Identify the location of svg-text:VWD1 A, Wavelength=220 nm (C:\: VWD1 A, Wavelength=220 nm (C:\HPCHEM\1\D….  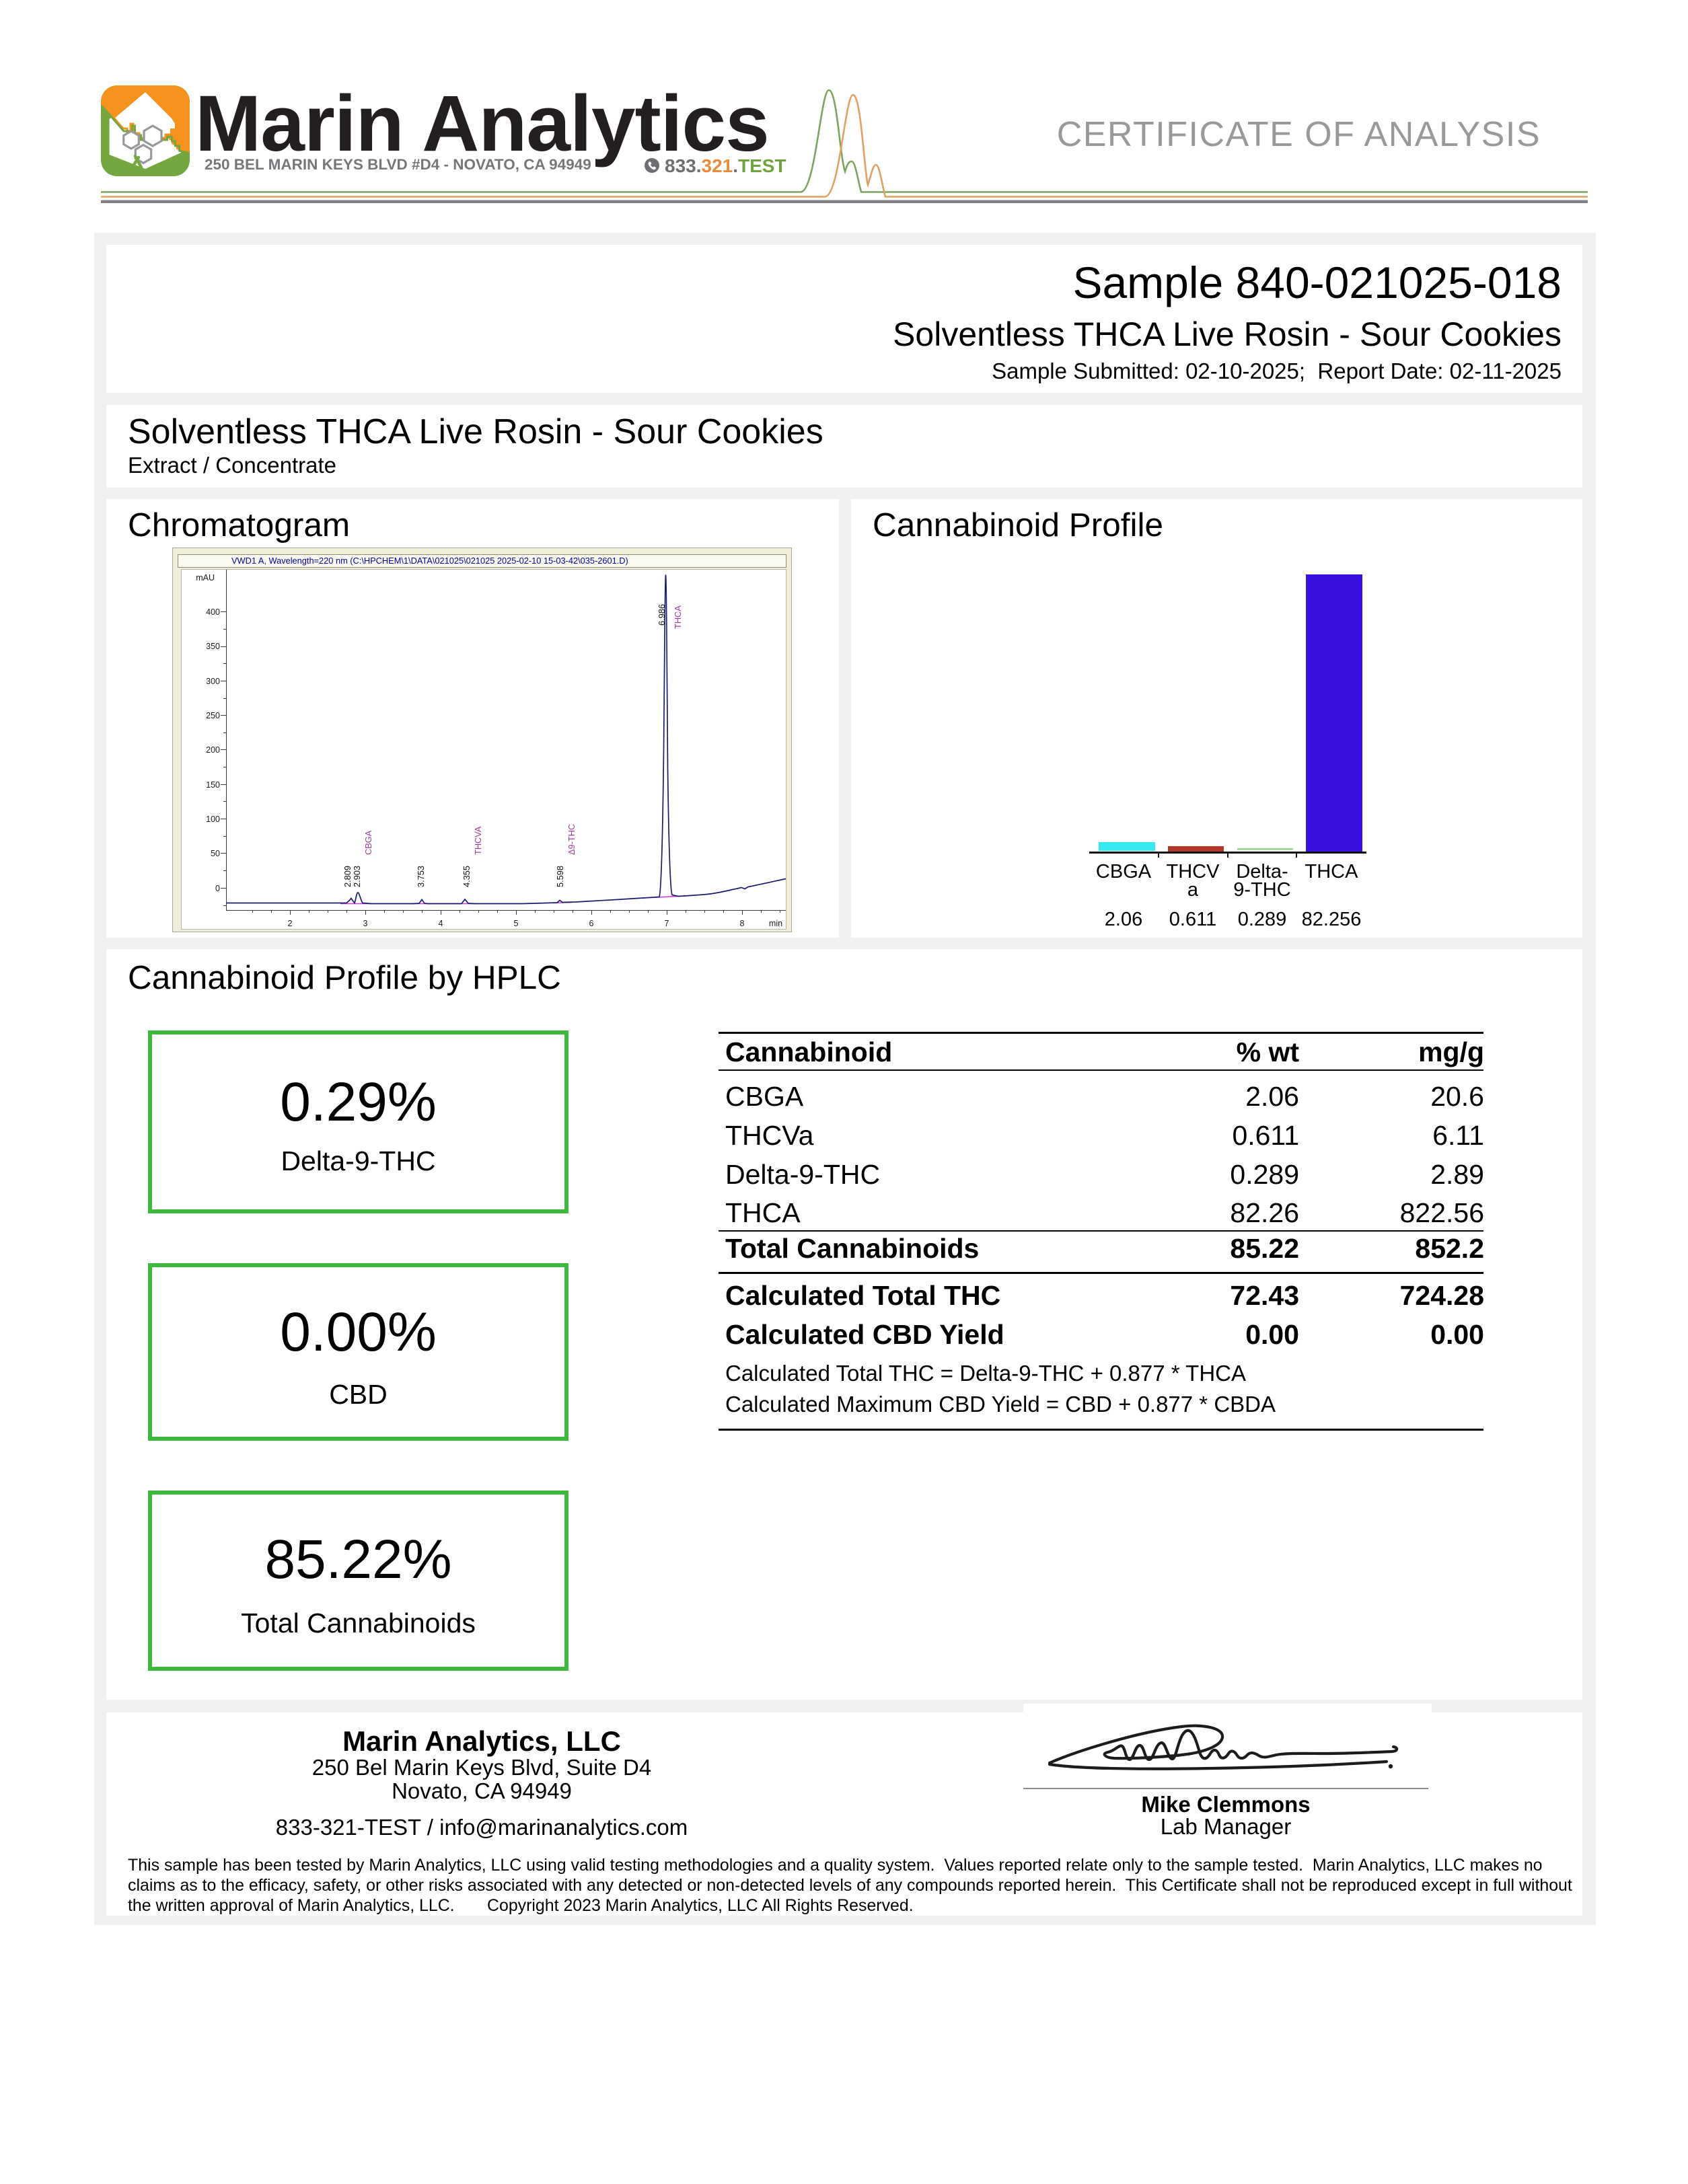
(429, 561).